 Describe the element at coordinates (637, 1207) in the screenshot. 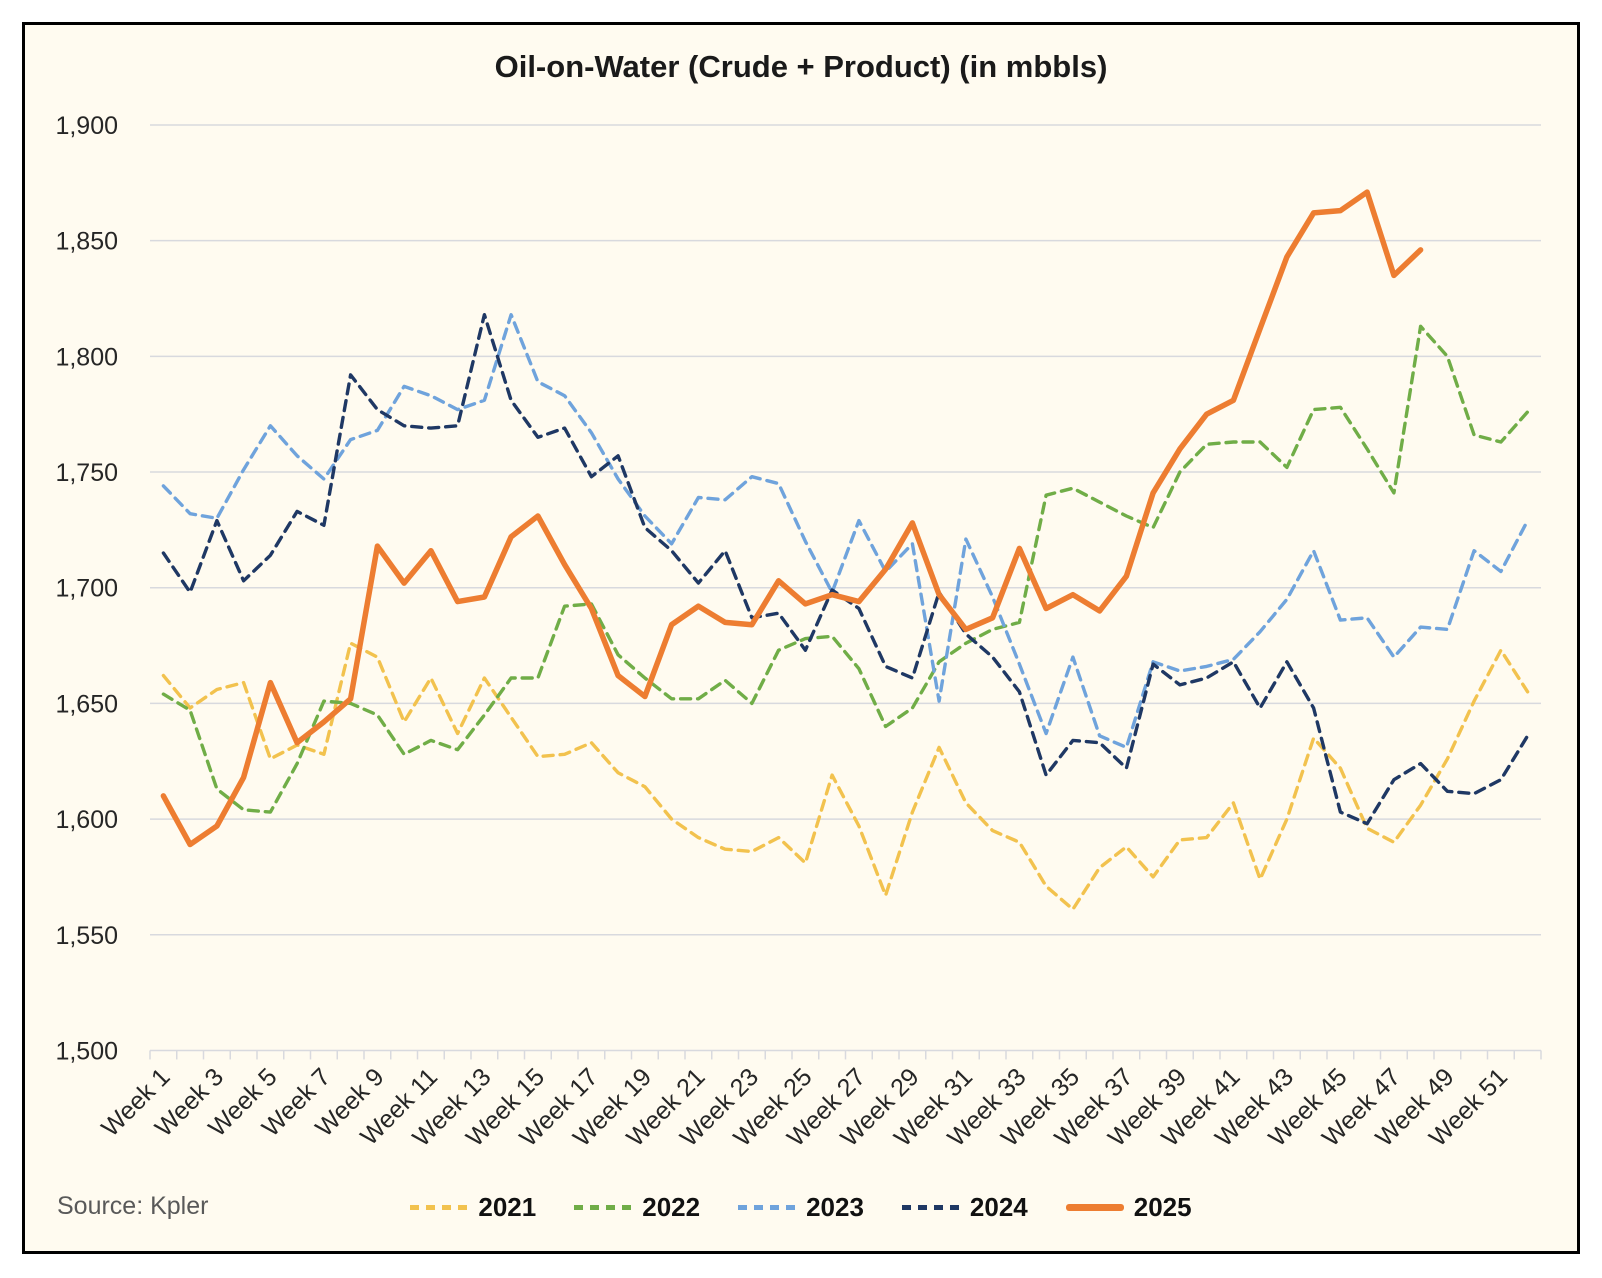

I see `legend-item-2022: 2022` at that location.